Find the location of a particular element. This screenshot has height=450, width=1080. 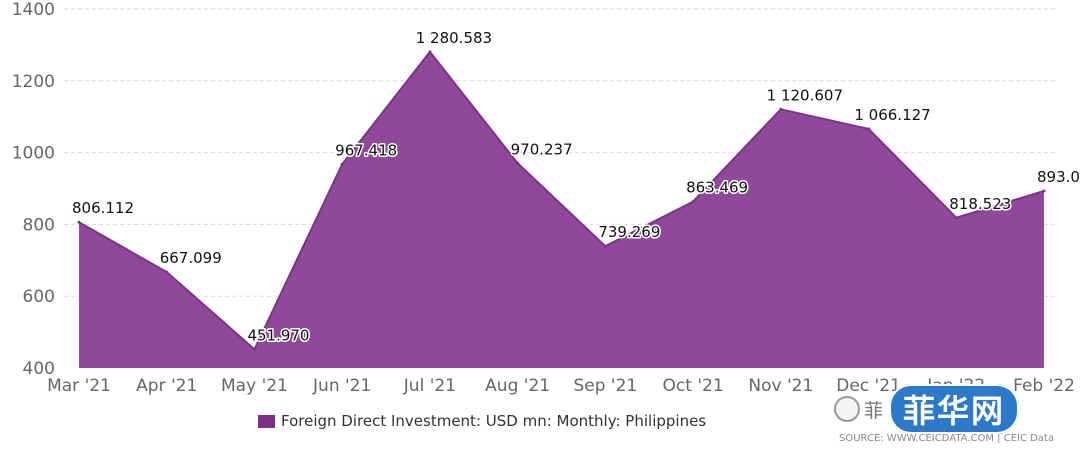

y-axis-ticks: 400 600 800 1000 1200 1400 is located at coordinates (33, 189).